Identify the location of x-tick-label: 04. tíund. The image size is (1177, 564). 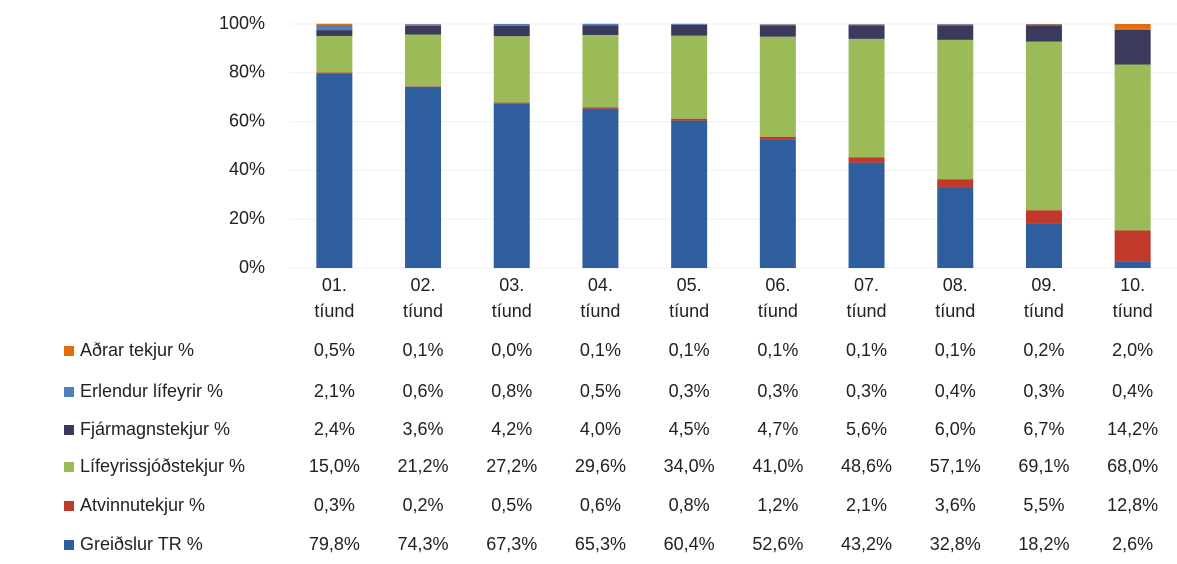
(600, 298).